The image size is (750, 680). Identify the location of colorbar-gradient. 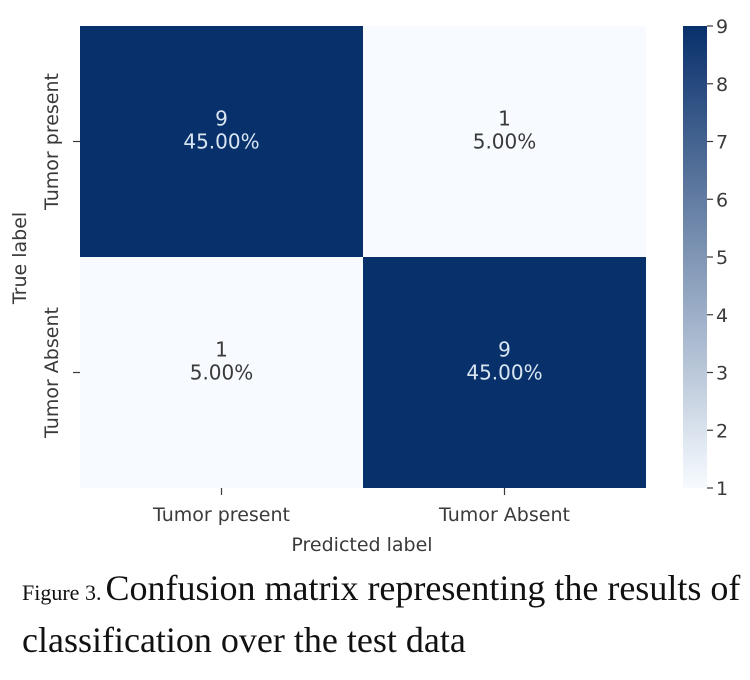
(695, 257).